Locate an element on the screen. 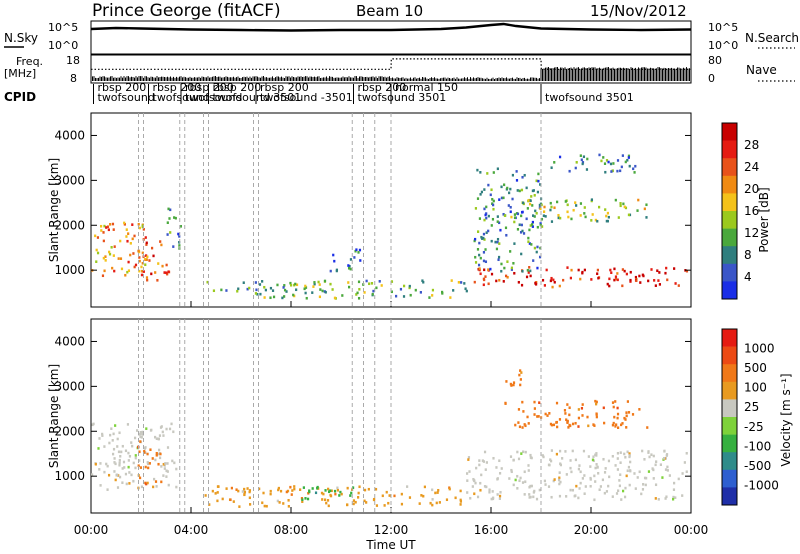 Image resolution: width=800 pixels, height=554 pixels. velocity-colorbar-label: Velocity [m s⁻¹] is located at coordinates (786, 419).